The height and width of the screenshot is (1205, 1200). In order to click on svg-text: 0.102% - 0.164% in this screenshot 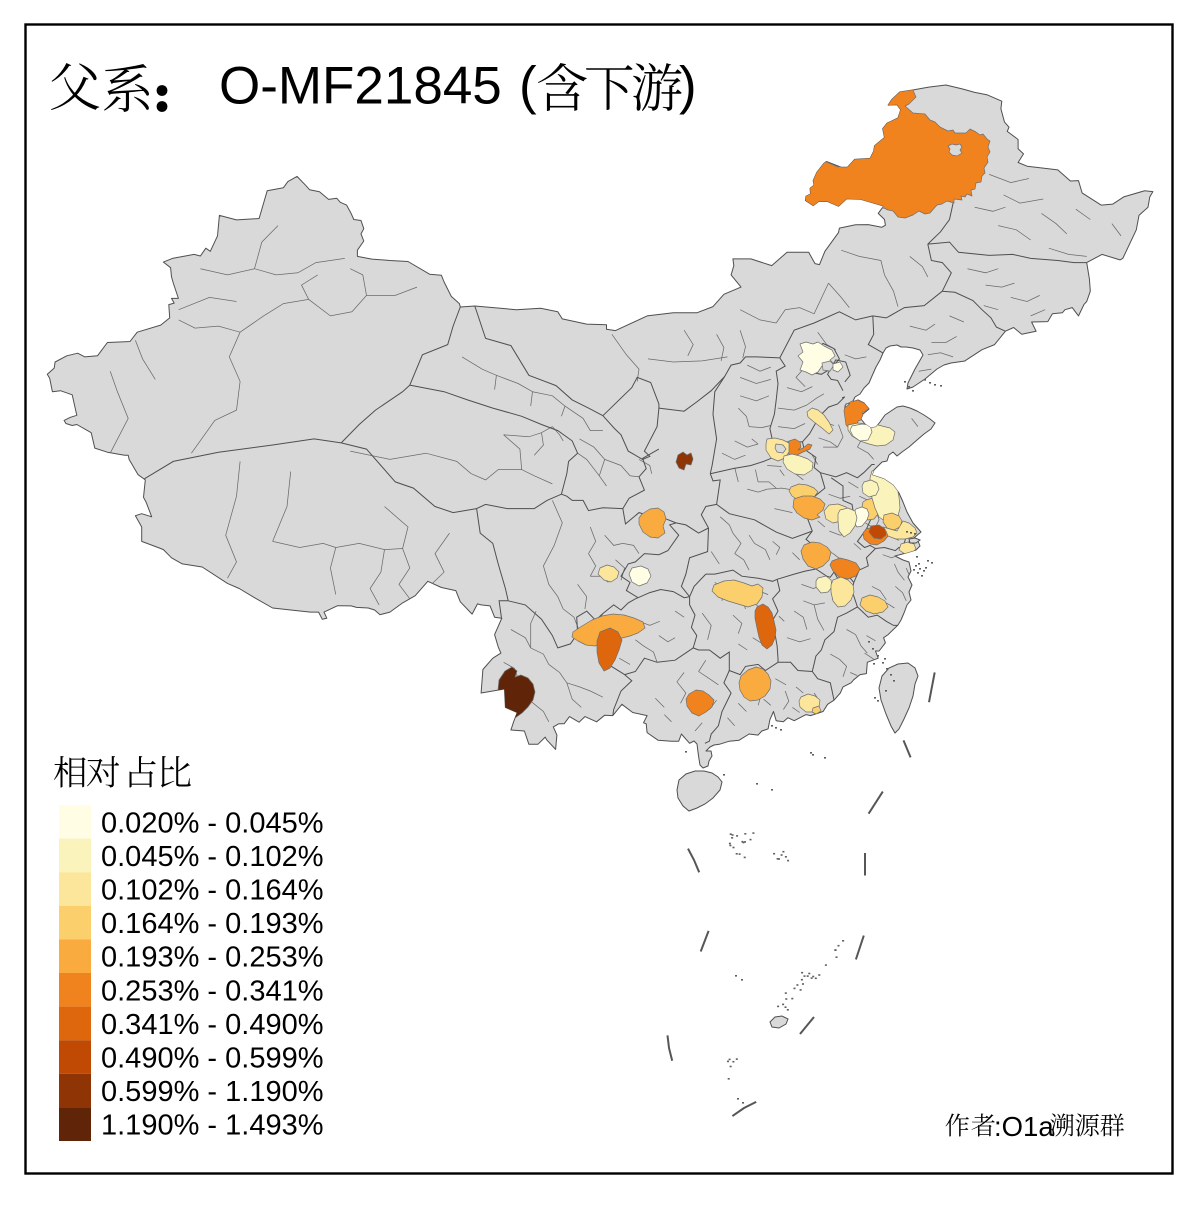, I will do `click(212, 891)`.